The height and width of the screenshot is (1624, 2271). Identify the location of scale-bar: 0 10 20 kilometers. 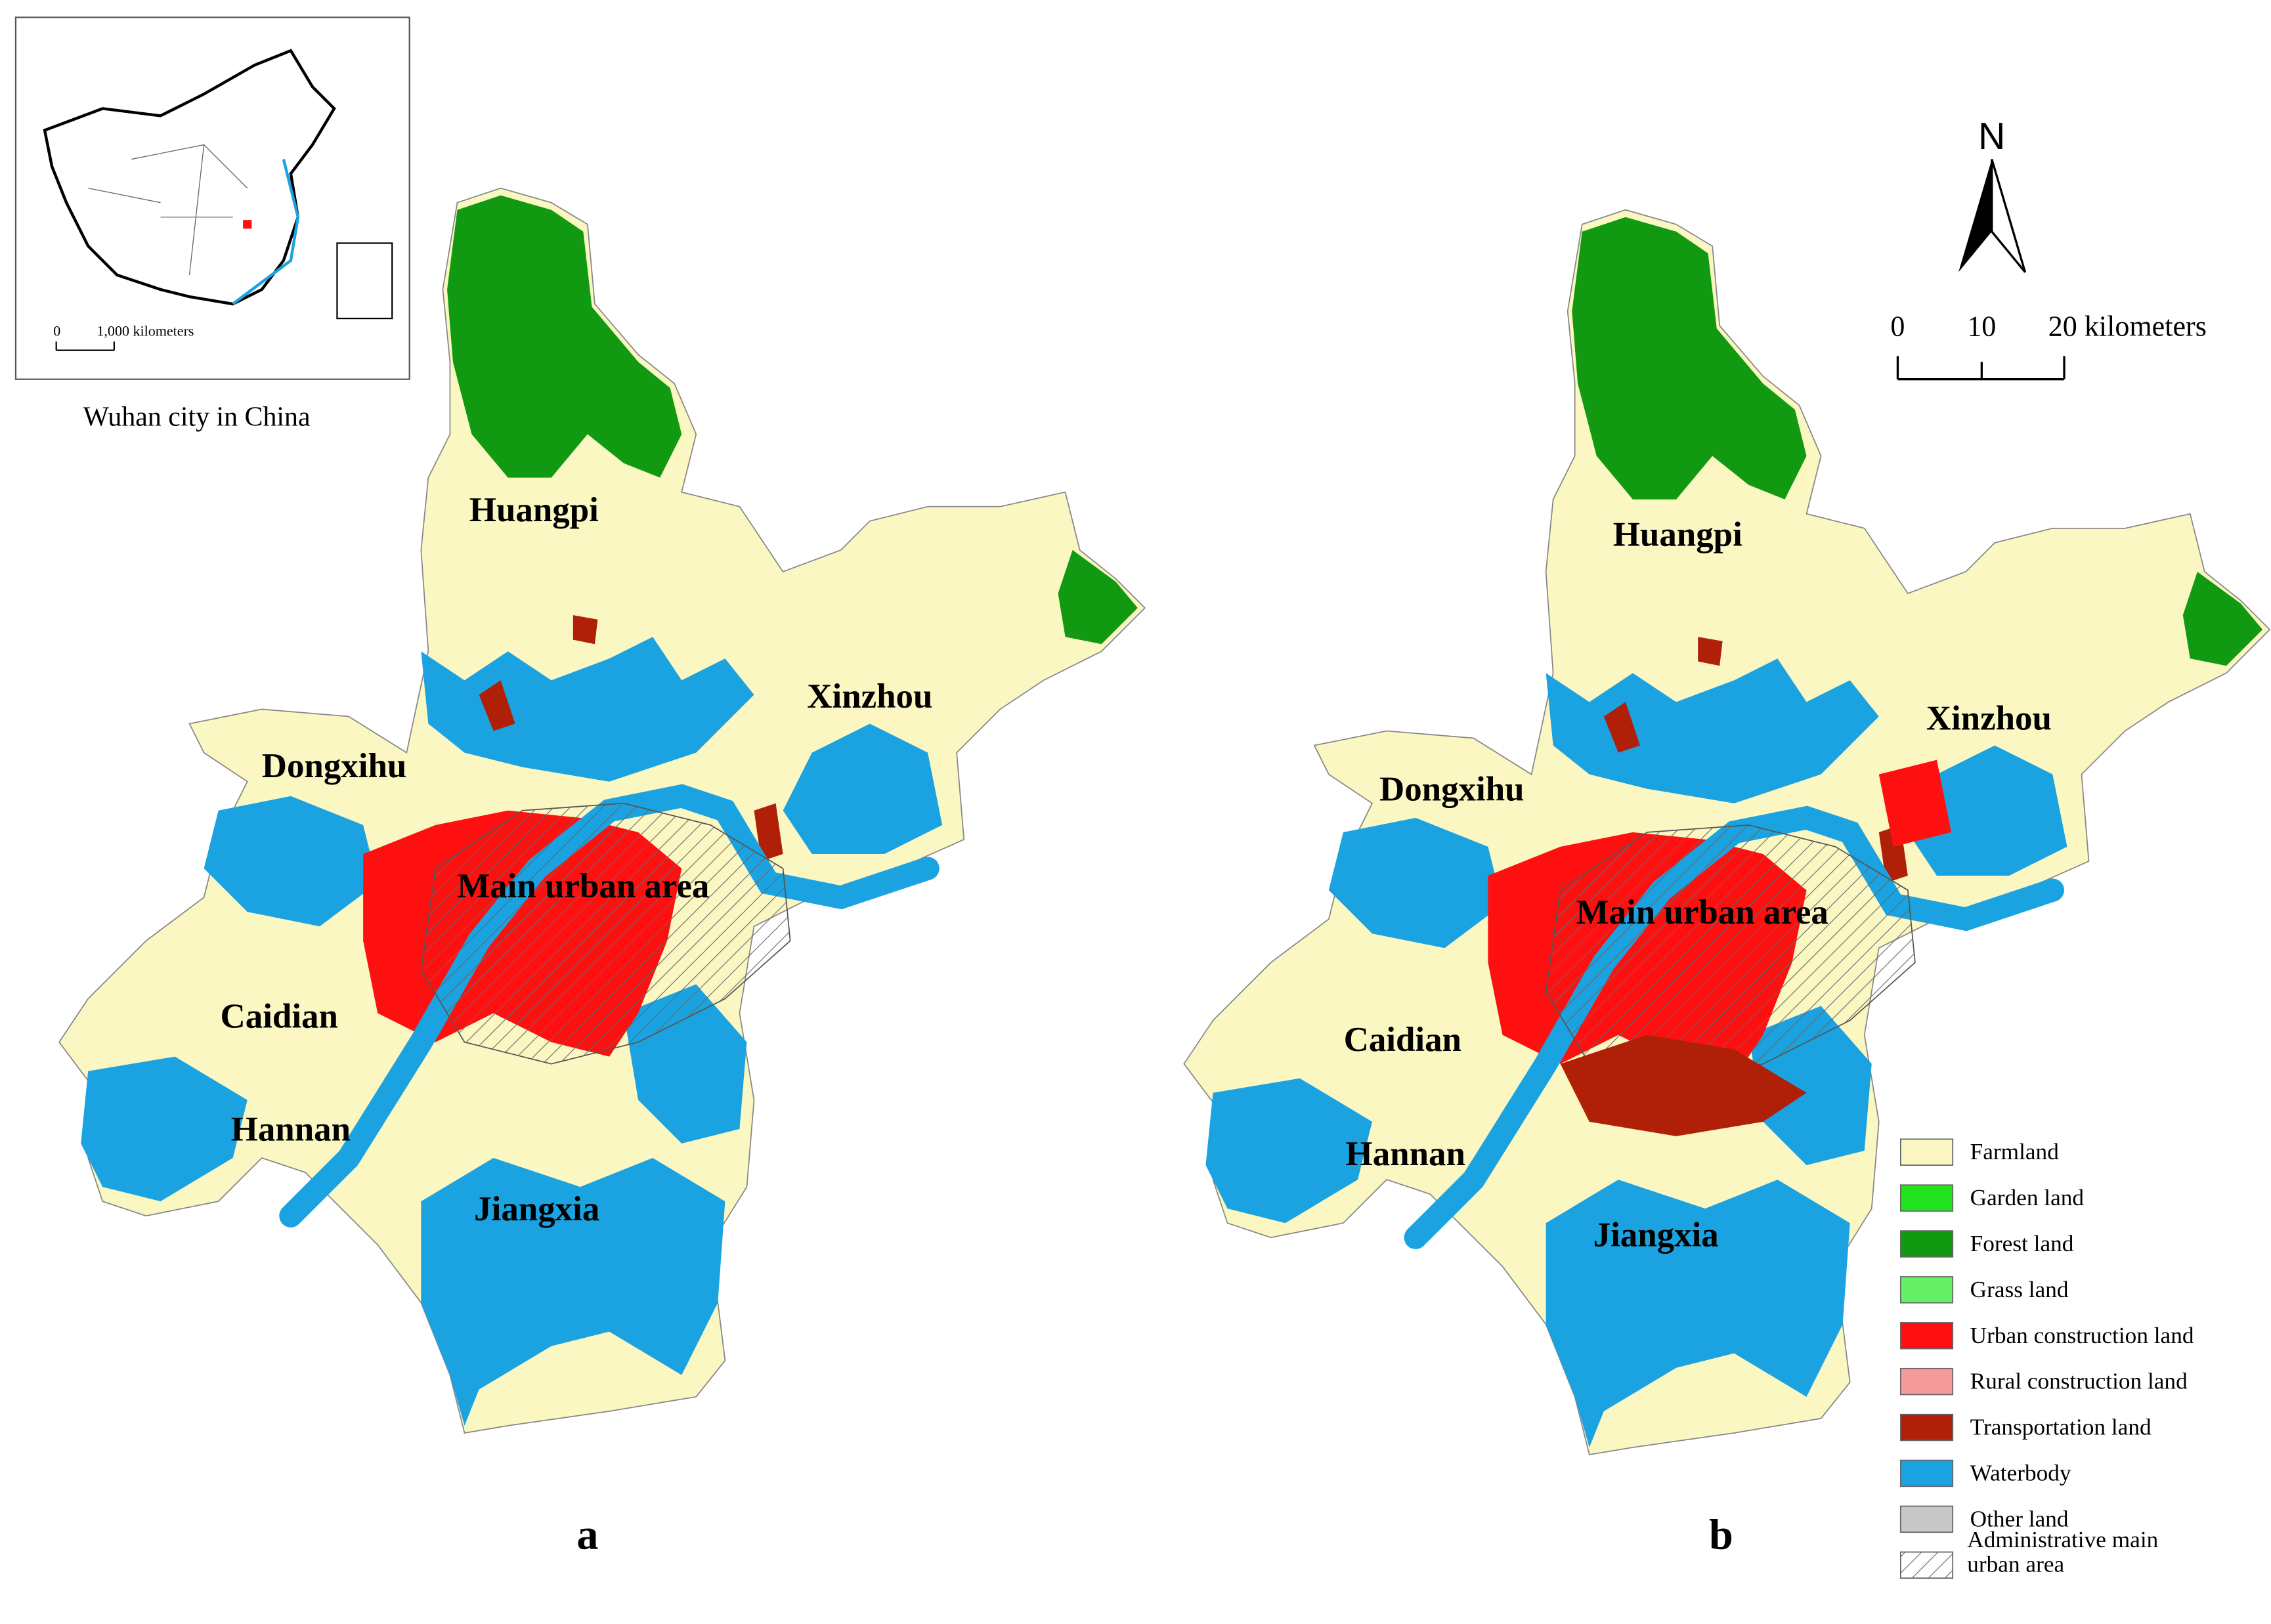
(2048, 346).